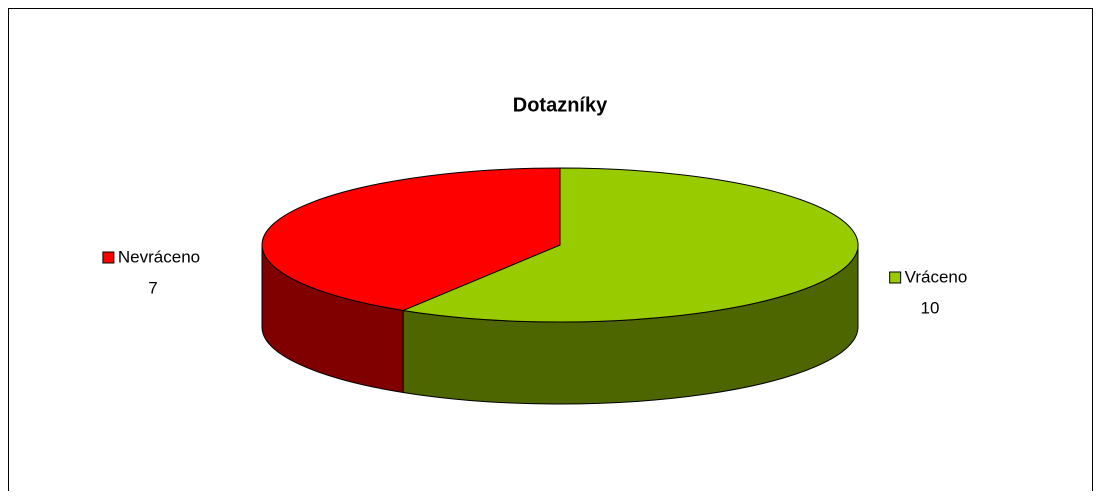 Image resolution: width=1101 pixels, height=496 pixels. What do you see at coordinates (930, 307) in the screenshot?
I see `data-label: 10` at bounding box center [930, 307].